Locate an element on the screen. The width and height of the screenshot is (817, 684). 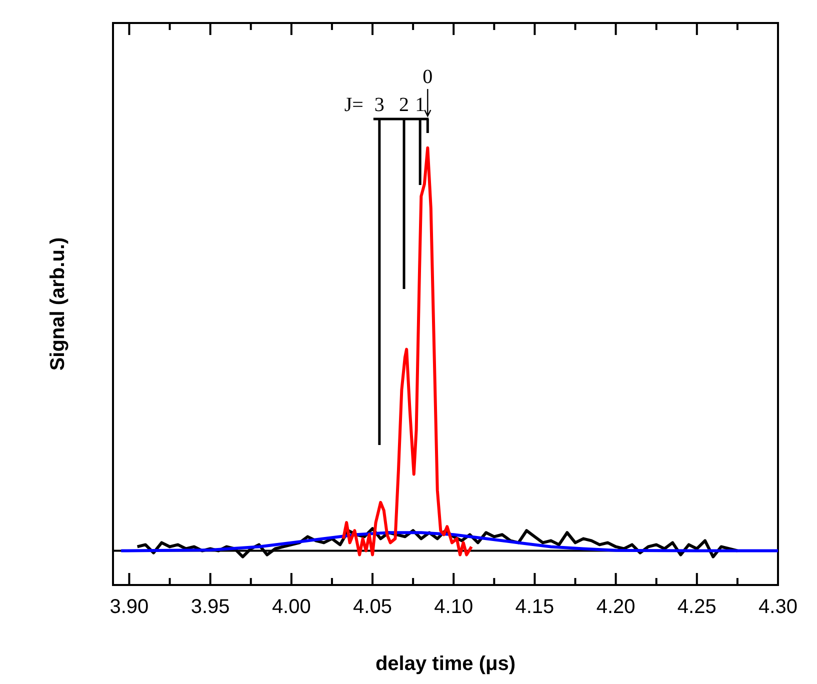
text: J= is located at coordinates (354, 105).